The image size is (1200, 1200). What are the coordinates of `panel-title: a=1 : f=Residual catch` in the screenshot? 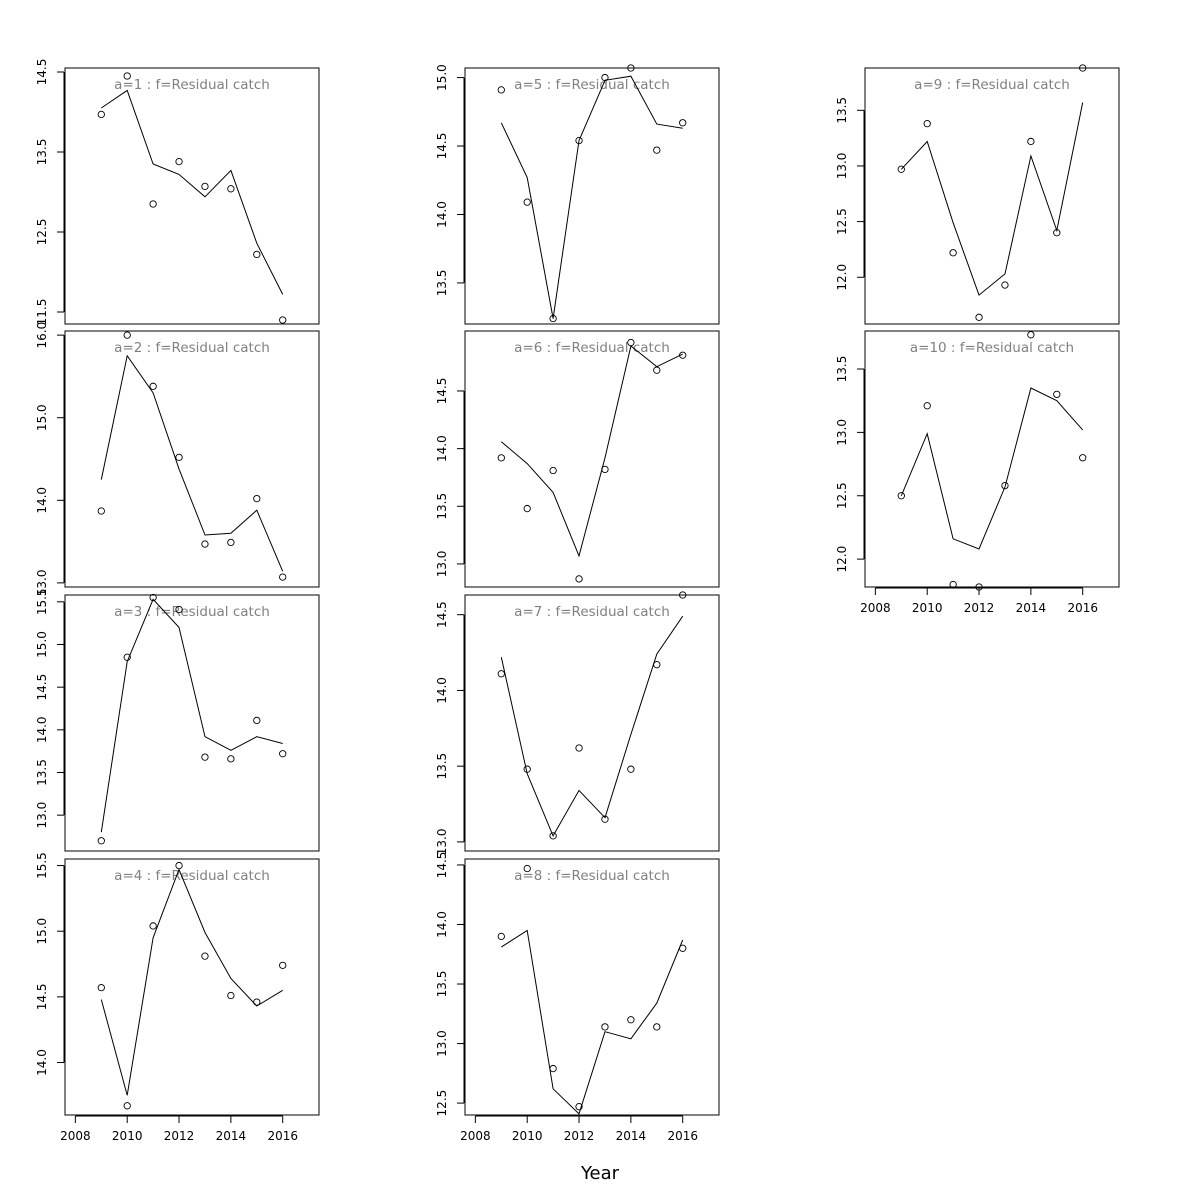 It's located at (192, 85).